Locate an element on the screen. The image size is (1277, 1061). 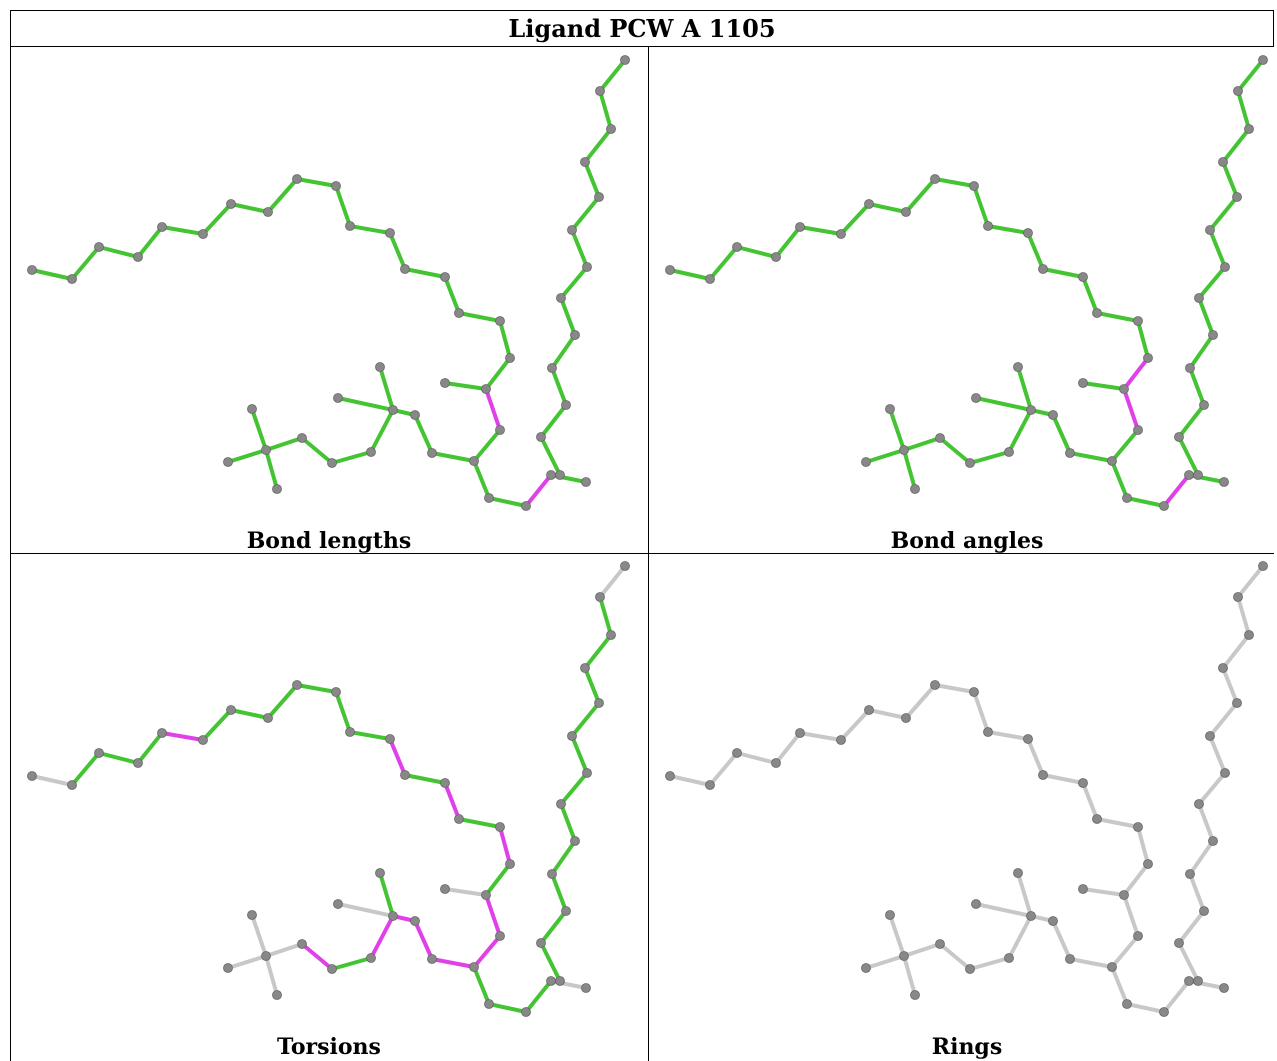
caption-bond-lengths: Bond lengths is located at coordinates (329, 541).